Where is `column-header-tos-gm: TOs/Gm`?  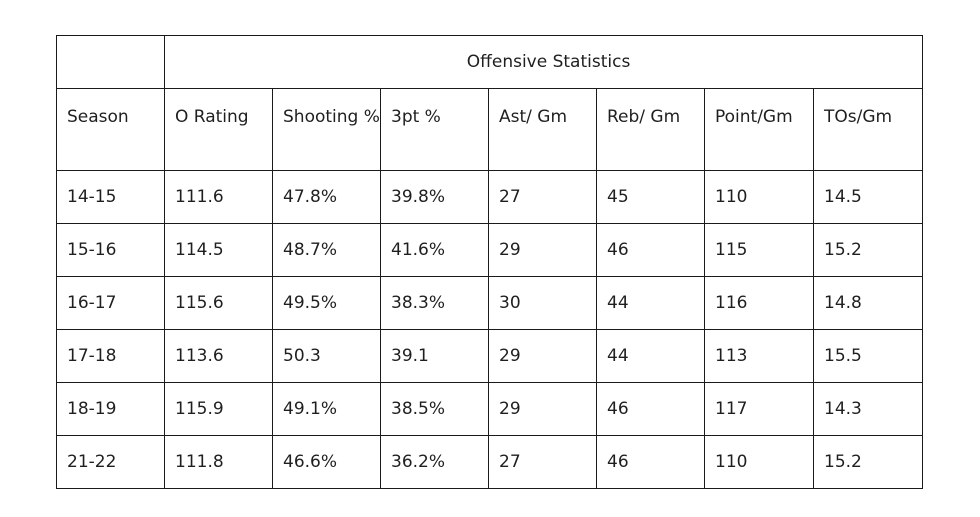 column-header-tos-gm: TOs/Gm is located at coordinates (868, 129).